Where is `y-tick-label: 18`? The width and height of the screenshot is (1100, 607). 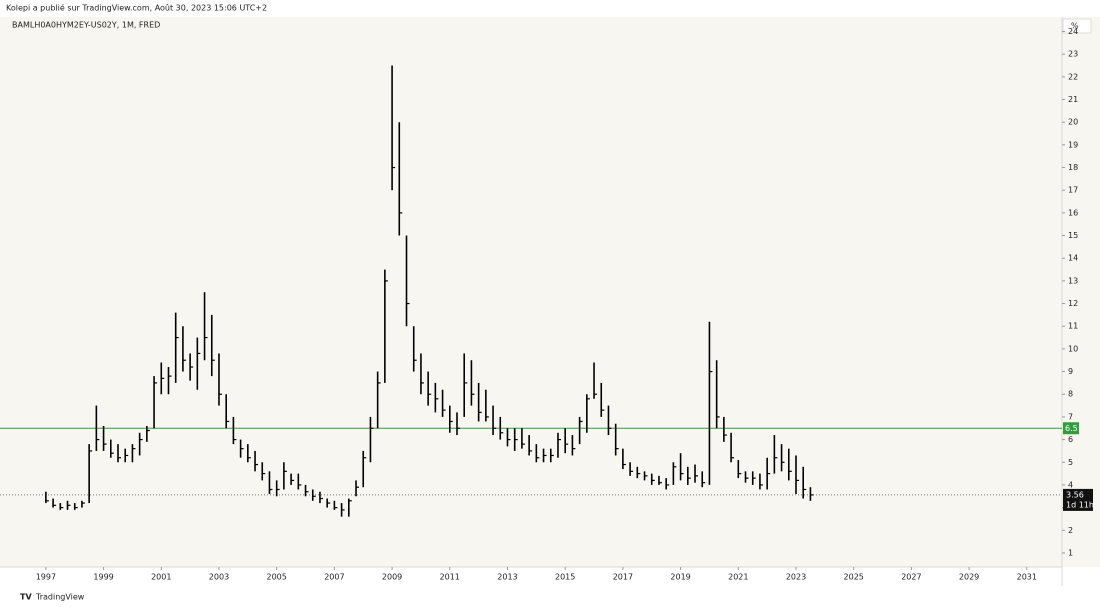 y-tick-label: 18 is located at coordinates (1073, 167).